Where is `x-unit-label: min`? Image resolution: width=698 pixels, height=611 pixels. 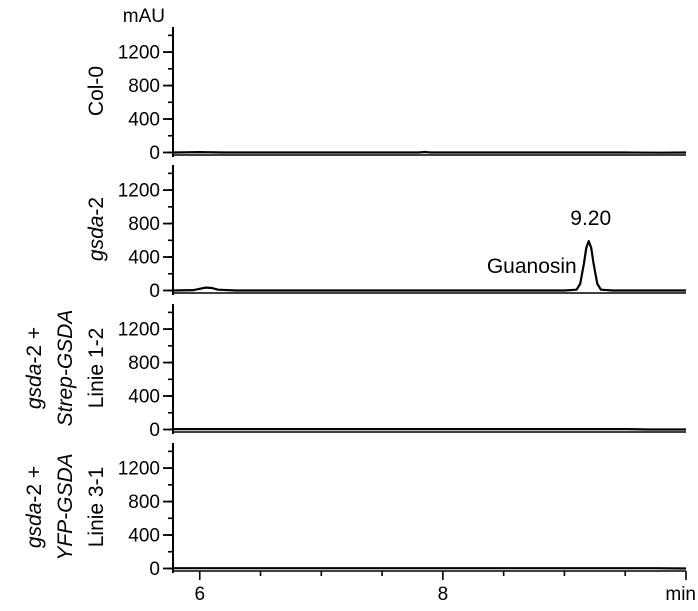
x-unit-label: min is located at coordinates (680, 594).